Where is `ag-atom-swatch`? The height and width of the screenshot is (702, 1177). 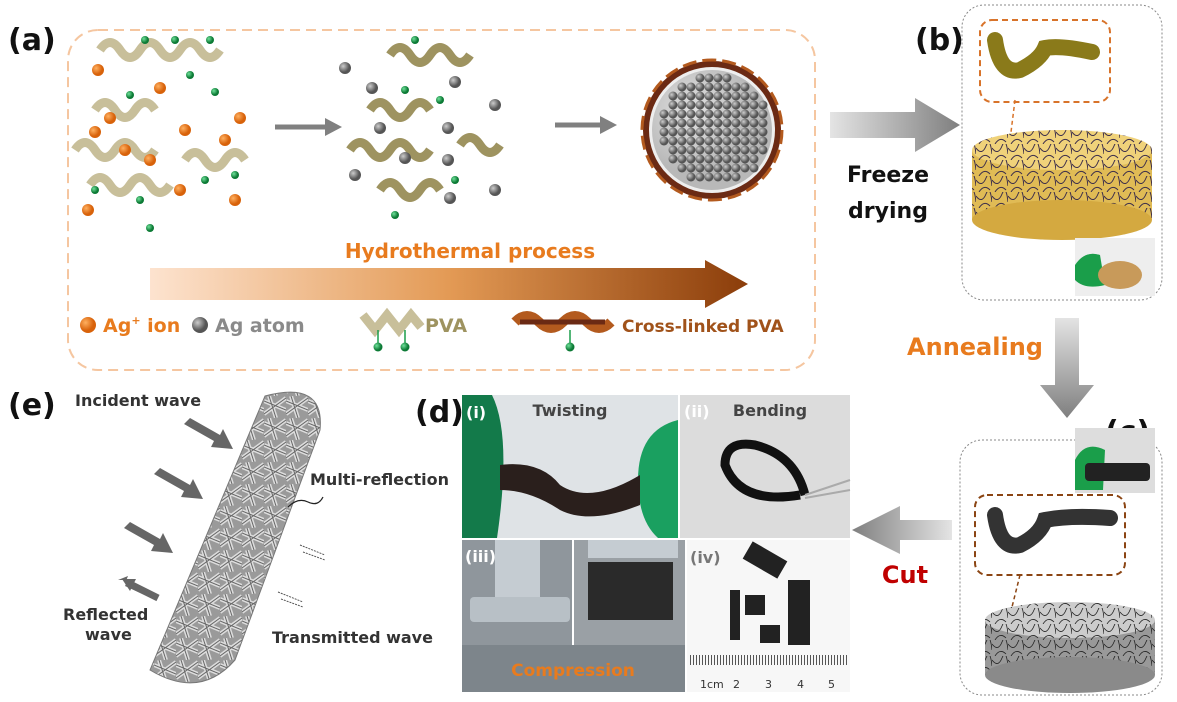
ag-atom-swatch is located at coordinates (200, 325).